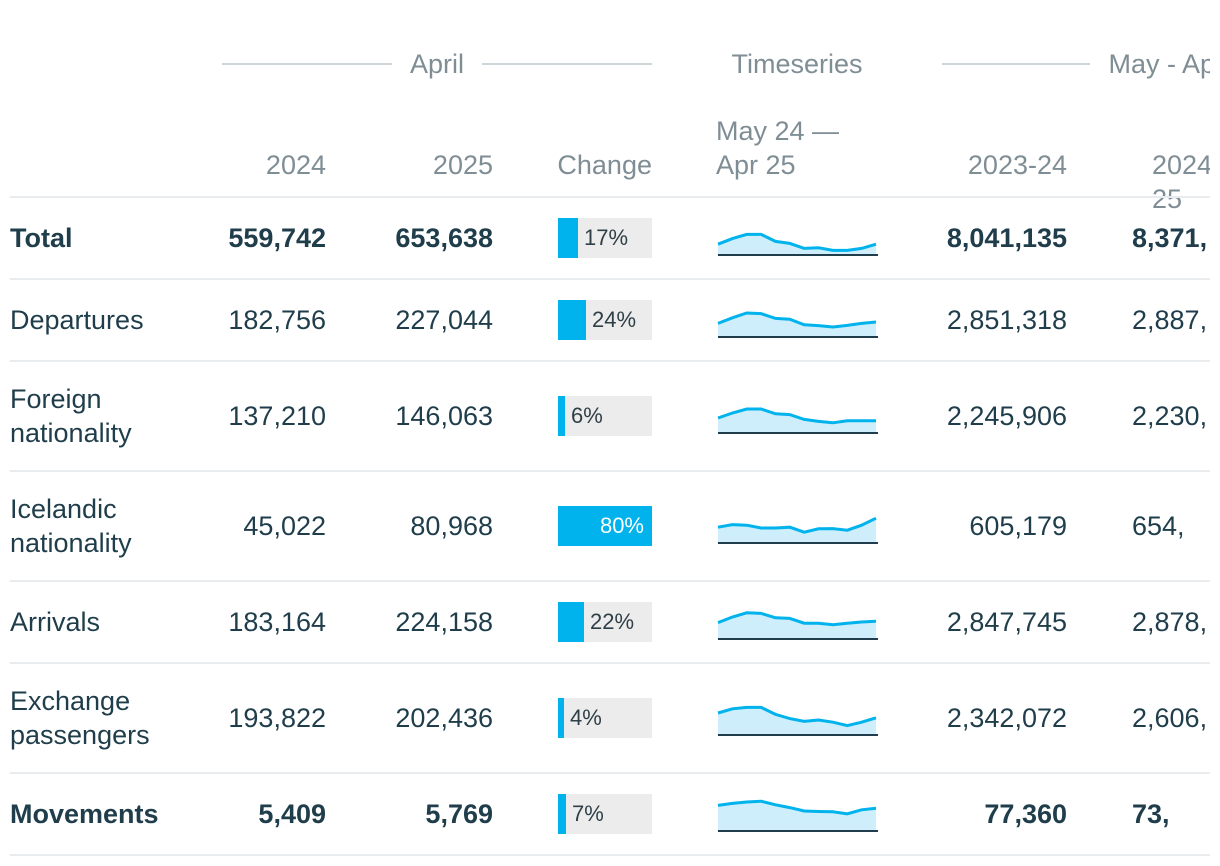  What do you see at coordinates (444, 320) in the screenshot?
I see `value-2025: 227,044` at bounding box center [444, 320].